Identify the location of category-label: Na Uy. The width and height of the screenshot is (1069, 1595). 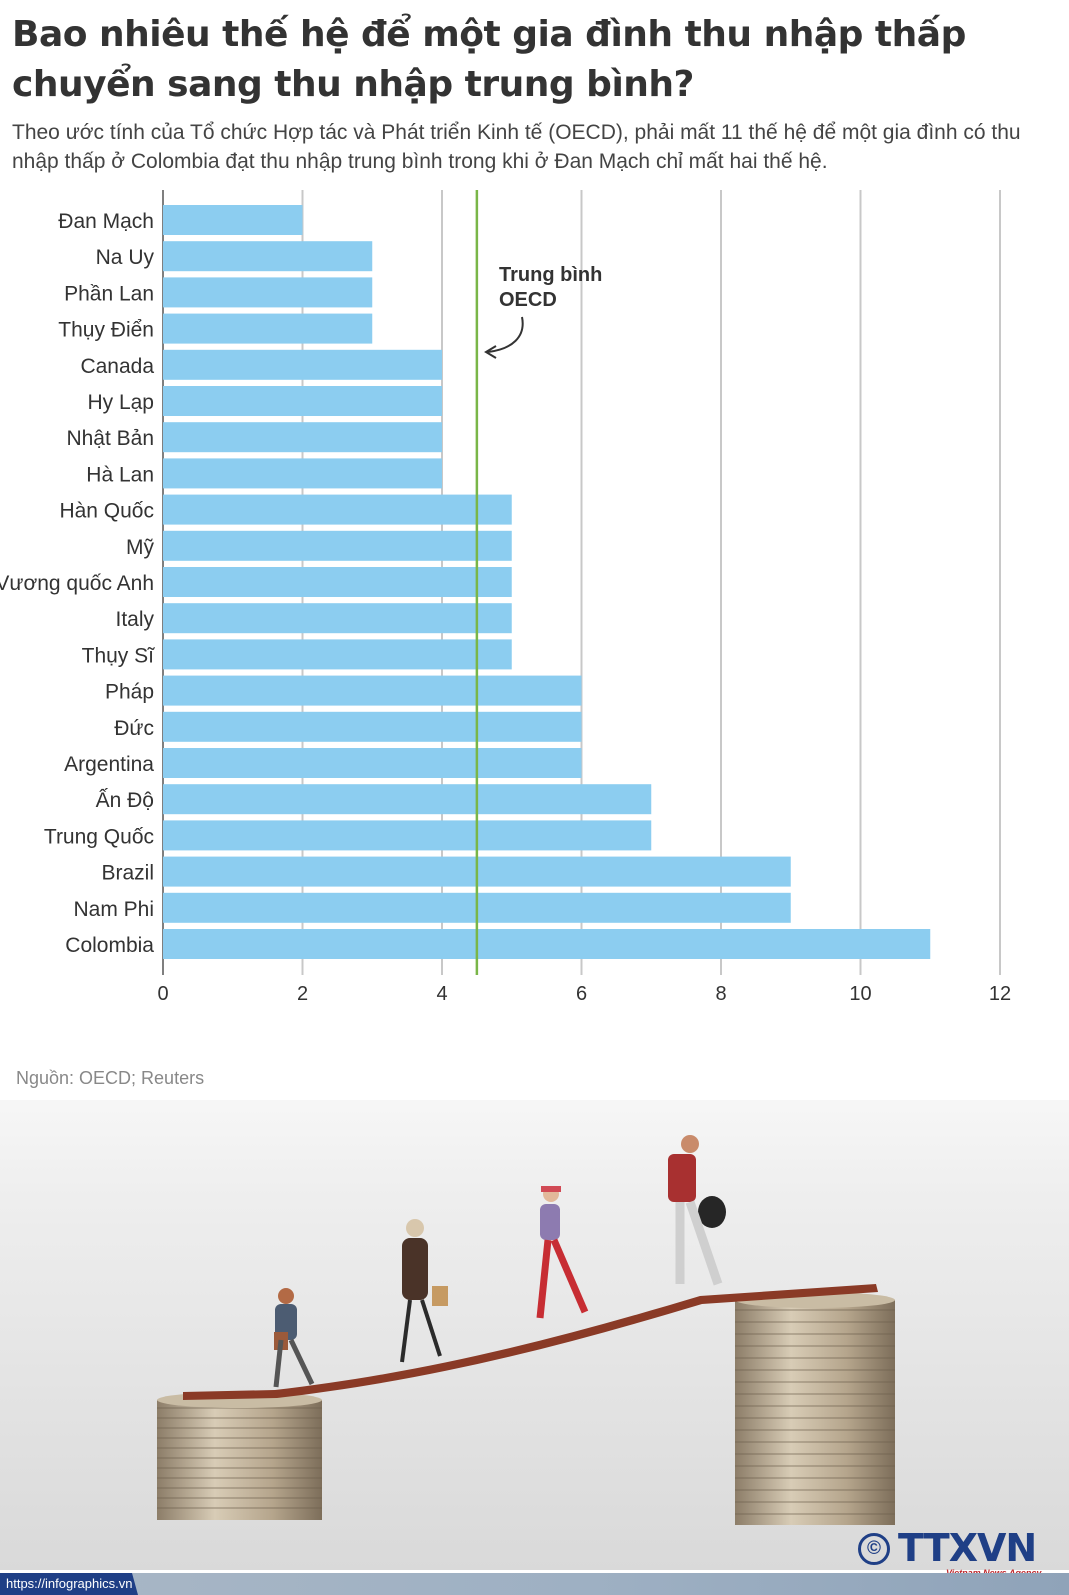
(125, 257).